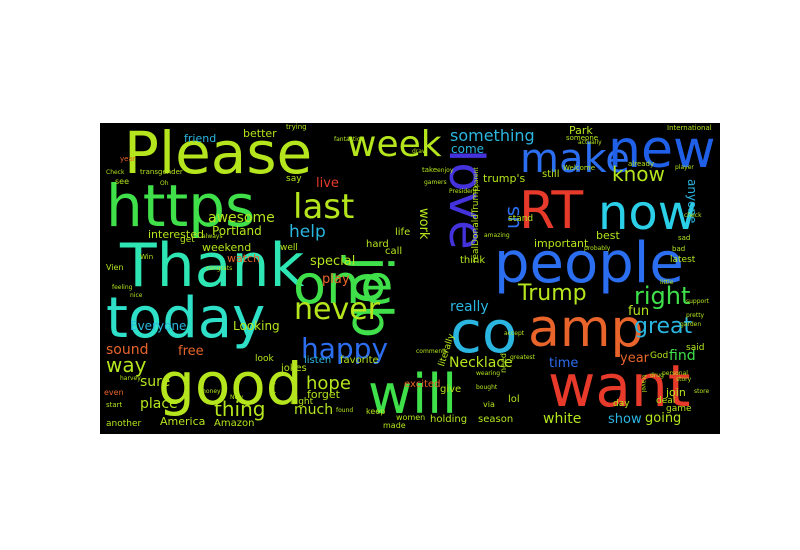 This screenshot has height=550, width=800. I want to click on cloud-word: new, so click(662, 151).